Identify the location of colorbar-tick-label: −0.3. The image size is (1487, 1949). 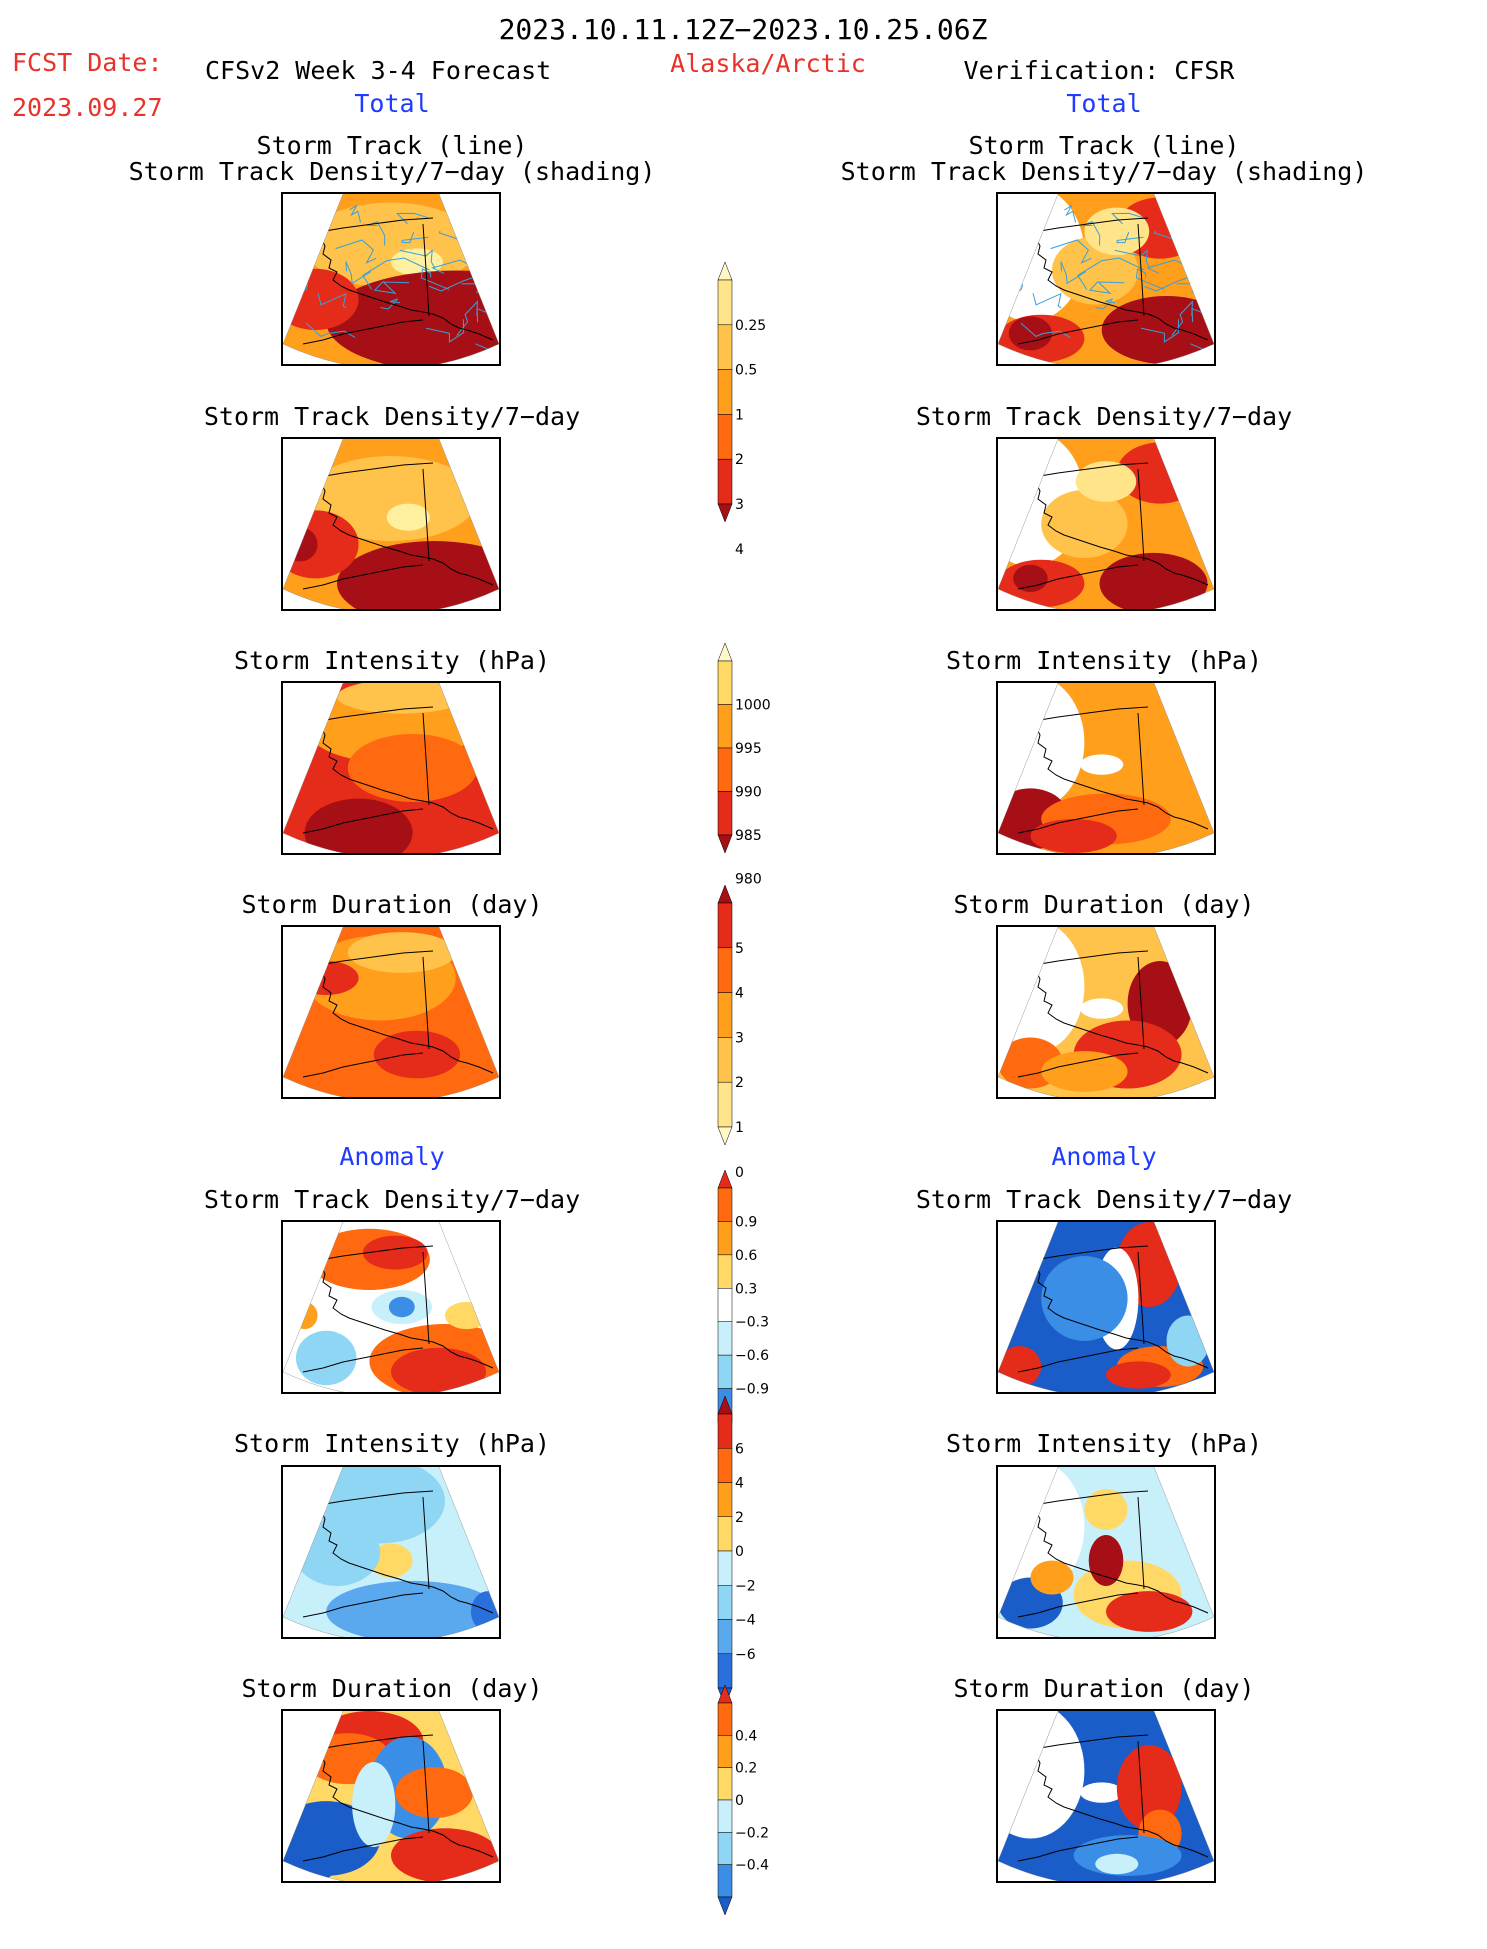
(752, 1323).